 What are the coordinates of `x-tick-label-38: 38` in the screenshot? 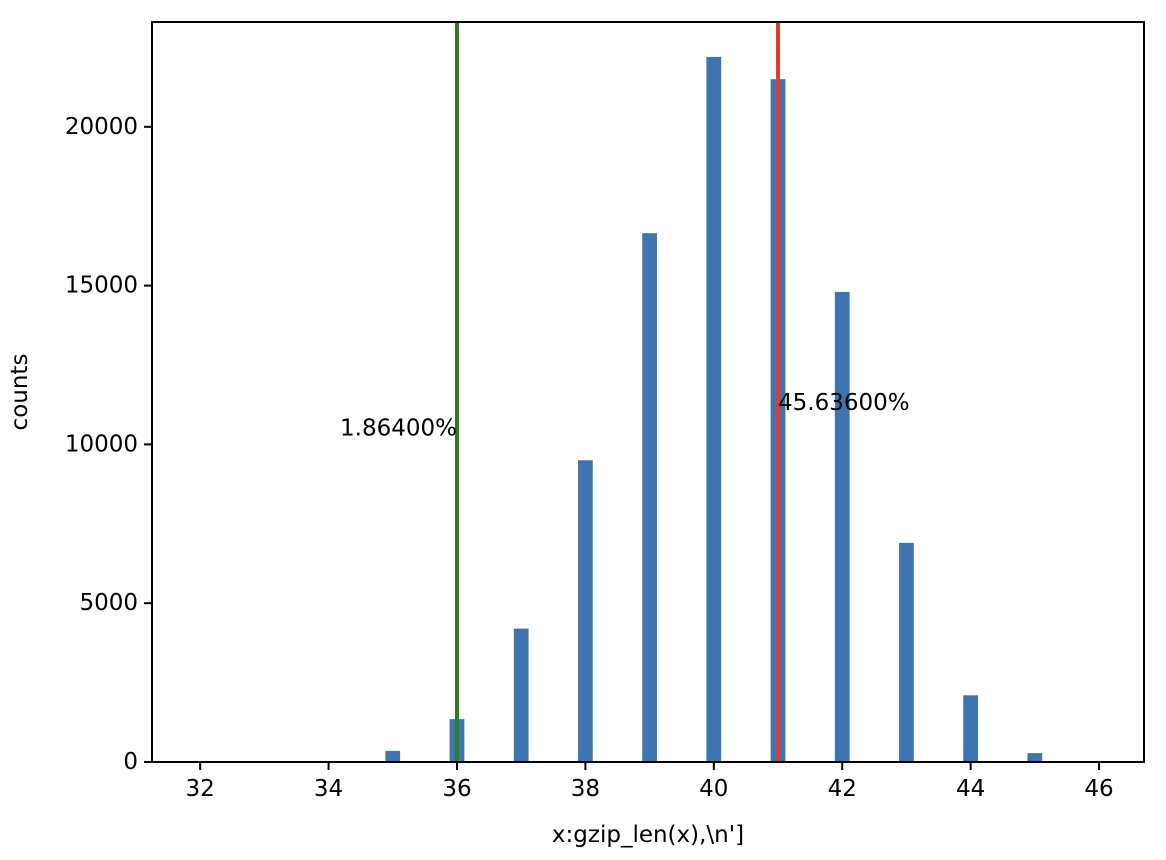 It's located at (585, 789).